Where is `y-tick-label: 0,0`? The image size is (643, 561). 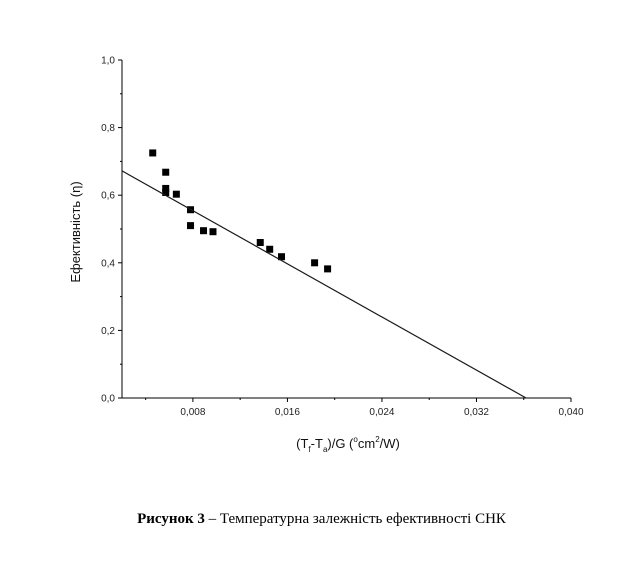 y-tick-label: 0,0 is located at coordinates (108, 399).